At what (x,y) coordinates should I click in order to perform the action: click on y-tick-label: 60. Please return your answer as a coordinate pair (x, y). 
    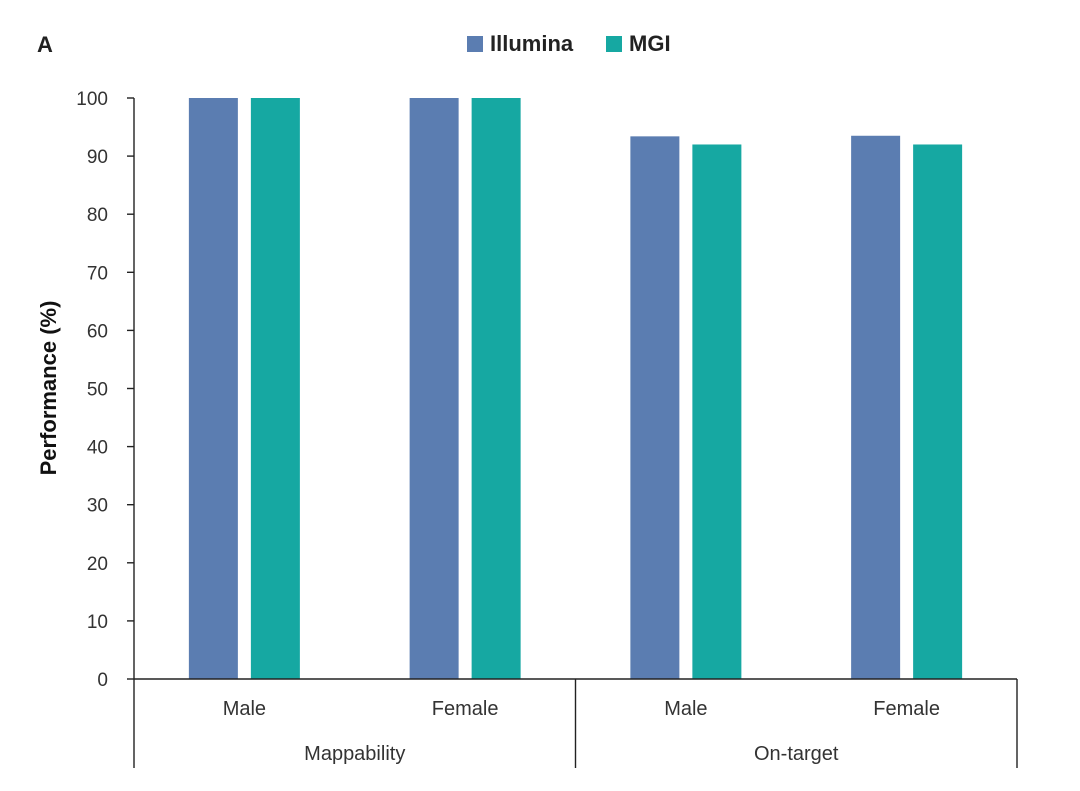
    Looking at the image, I should click on (97, 331).